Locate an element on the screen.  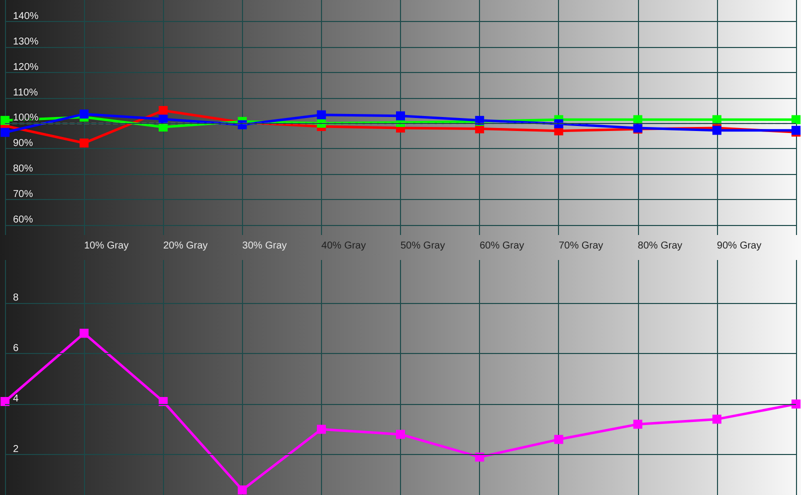
y-tick-label: 4 is located at coordinates (16, 399).